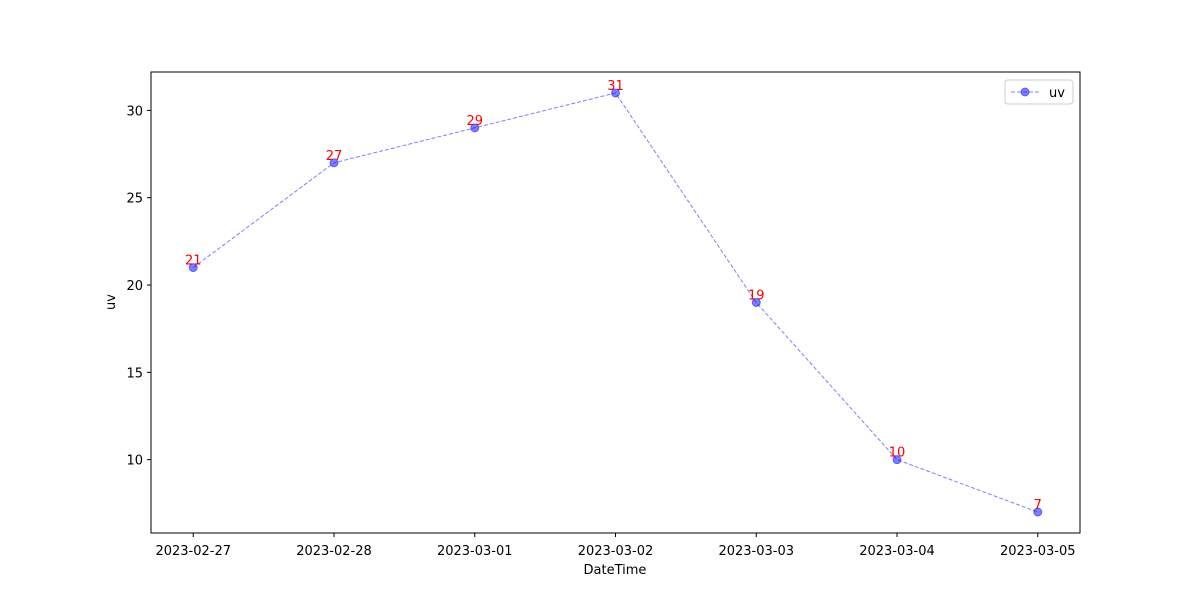  Describe the element at coordinates (615, 570) in the screenshot. I see `x-axis-label: DateTime` at that location.